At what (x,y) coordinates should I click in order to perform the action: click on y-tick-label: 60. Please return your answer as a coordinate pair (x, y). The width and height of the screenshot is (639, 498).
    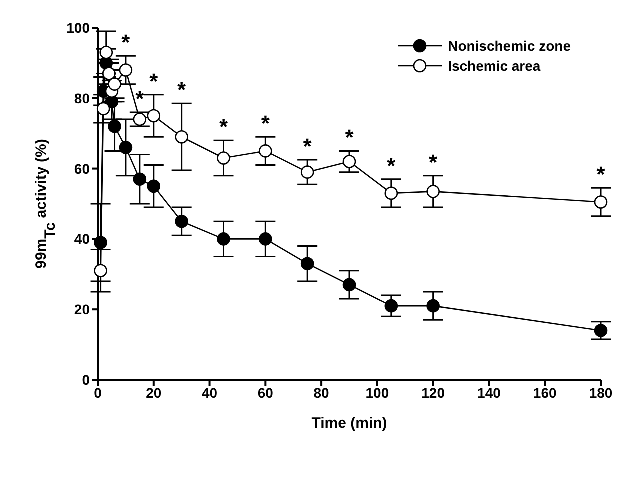
    Looking at the image, I should click on (82, 168).